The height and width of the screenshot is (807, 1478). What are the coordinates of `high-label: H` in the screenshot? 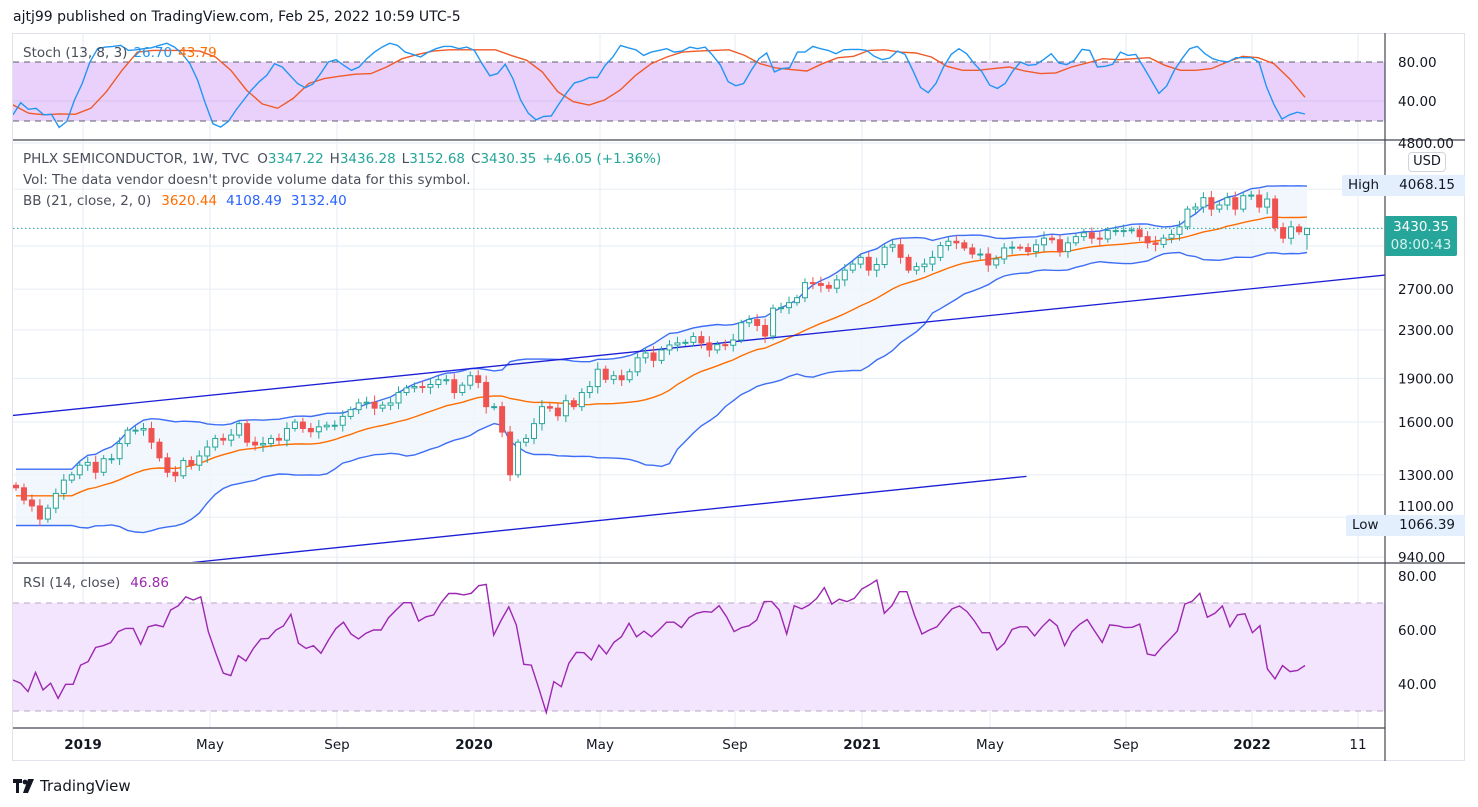 It's located at (334, 159).